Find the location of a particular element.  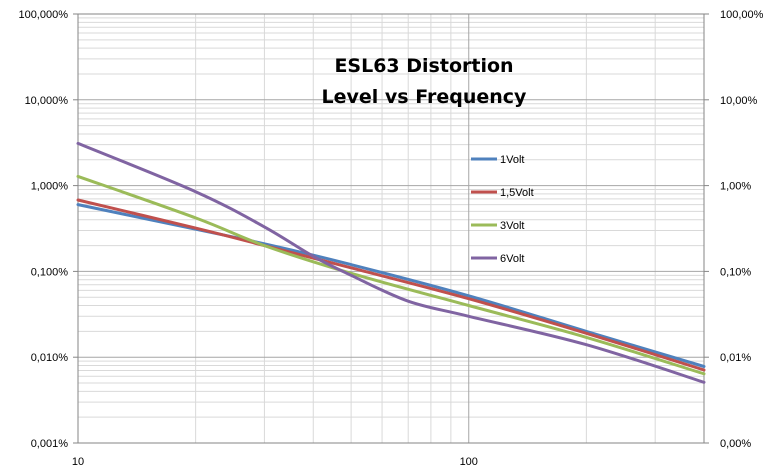

y-tick-label-right: 100,00% is located at coordinates (742, 15).